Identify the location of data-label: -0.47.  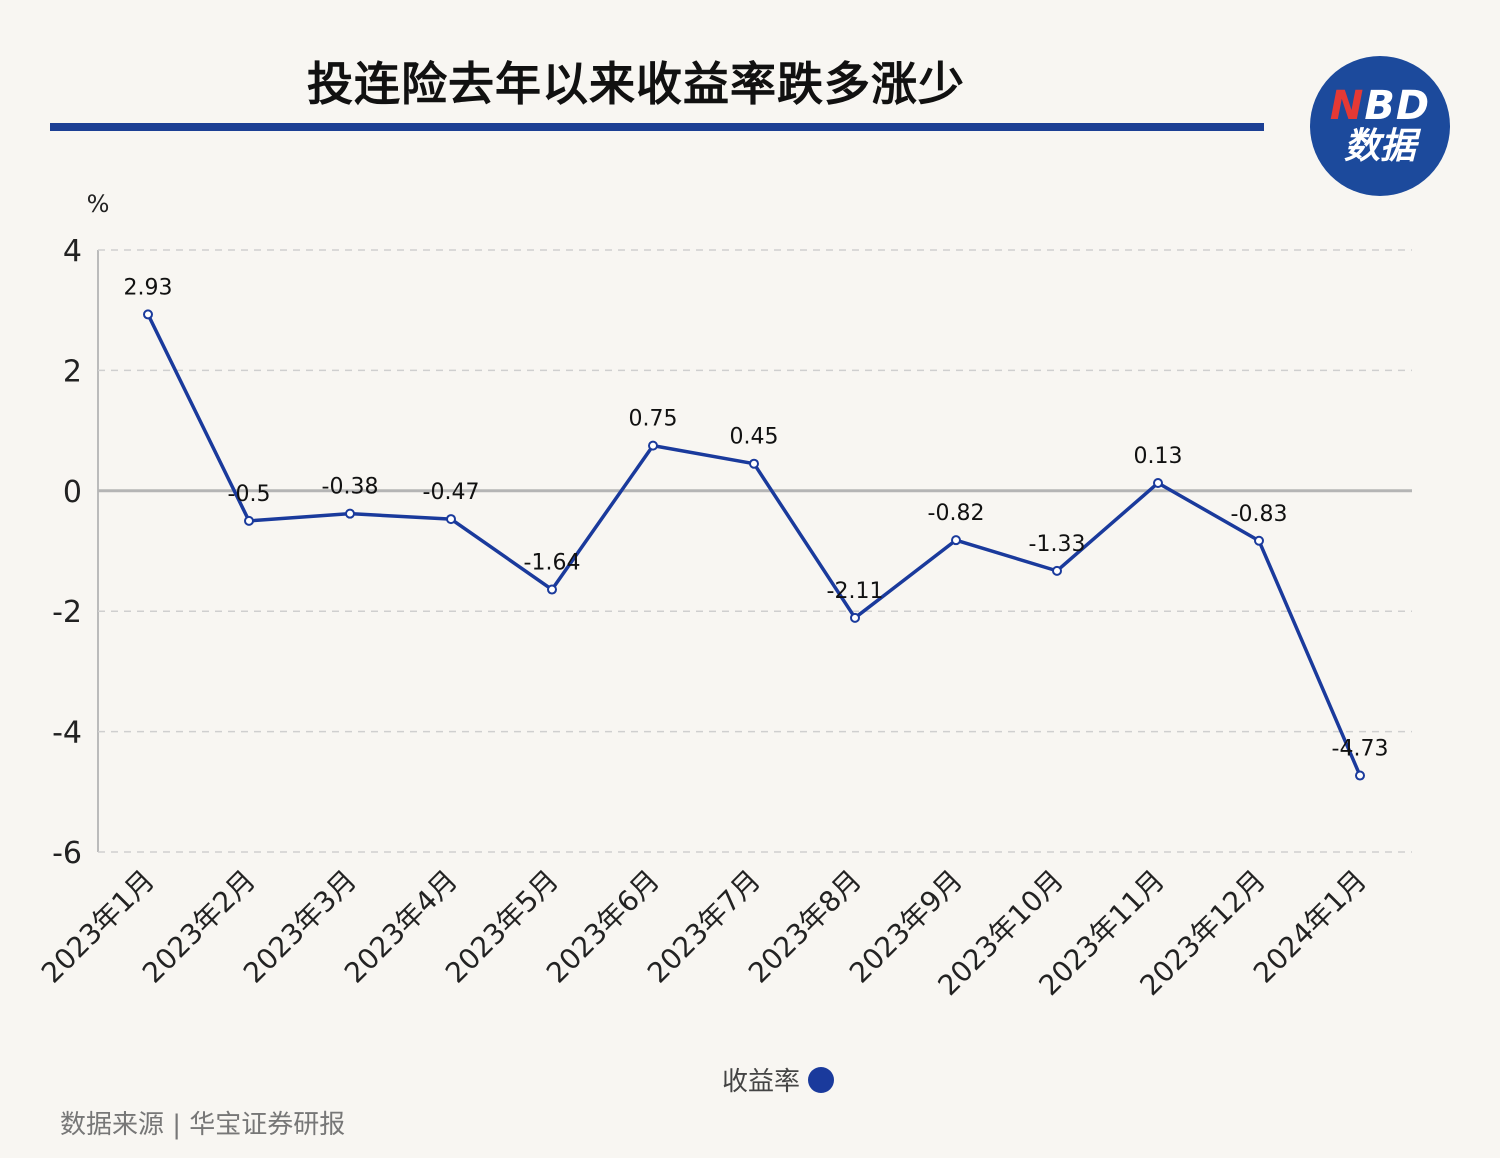
(451, 492).